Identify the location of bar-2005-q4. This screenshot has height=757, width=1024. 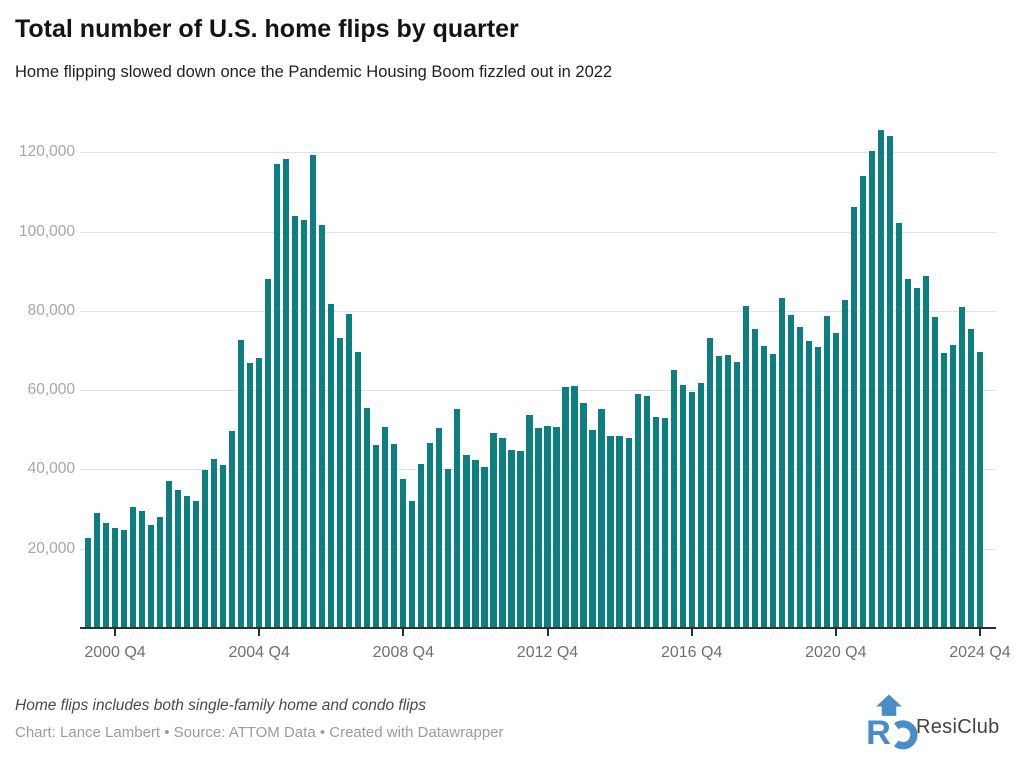
(295, 421).